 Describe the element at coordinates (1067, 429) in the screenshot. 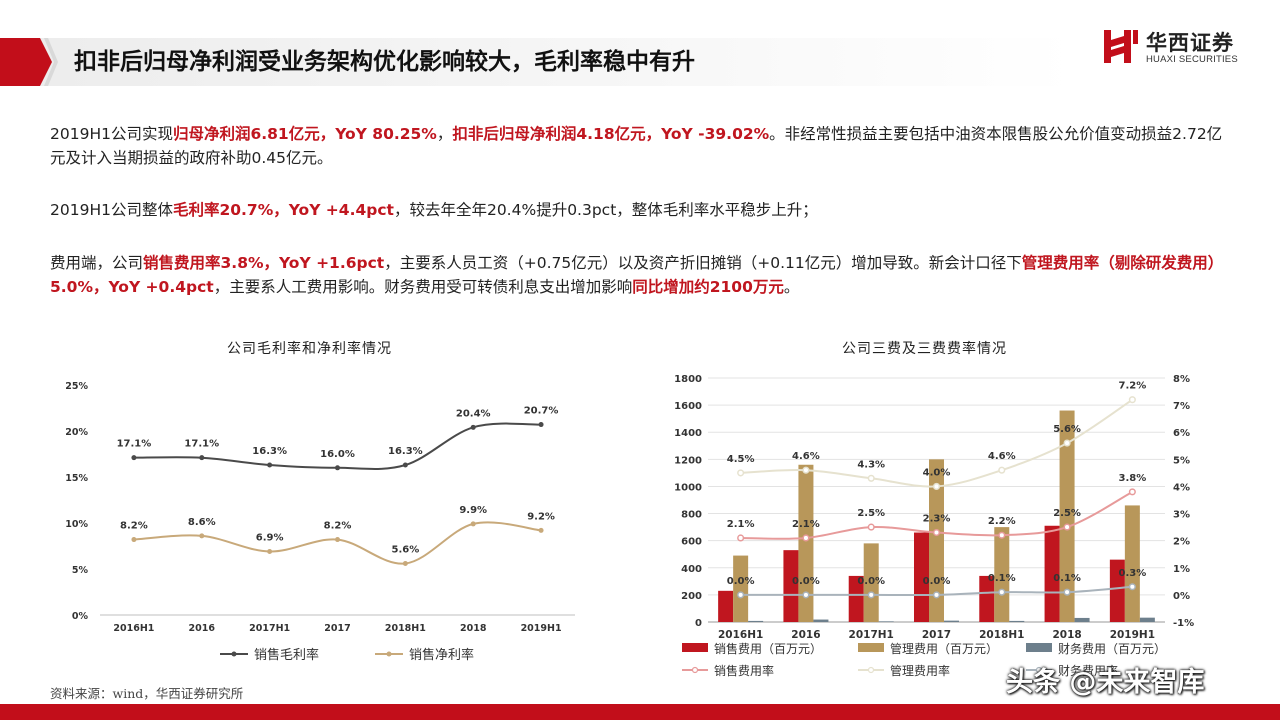

I see `rate-label: 5.6%` at that location.